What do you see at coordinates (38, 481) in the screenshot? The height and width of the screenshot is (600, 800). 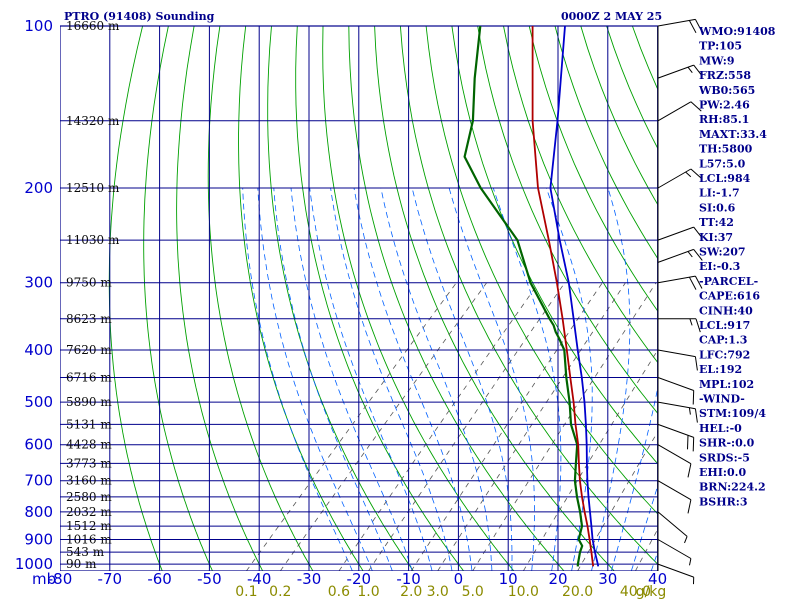 I see `pressure-label: 700` at bounding box center [38, 481].